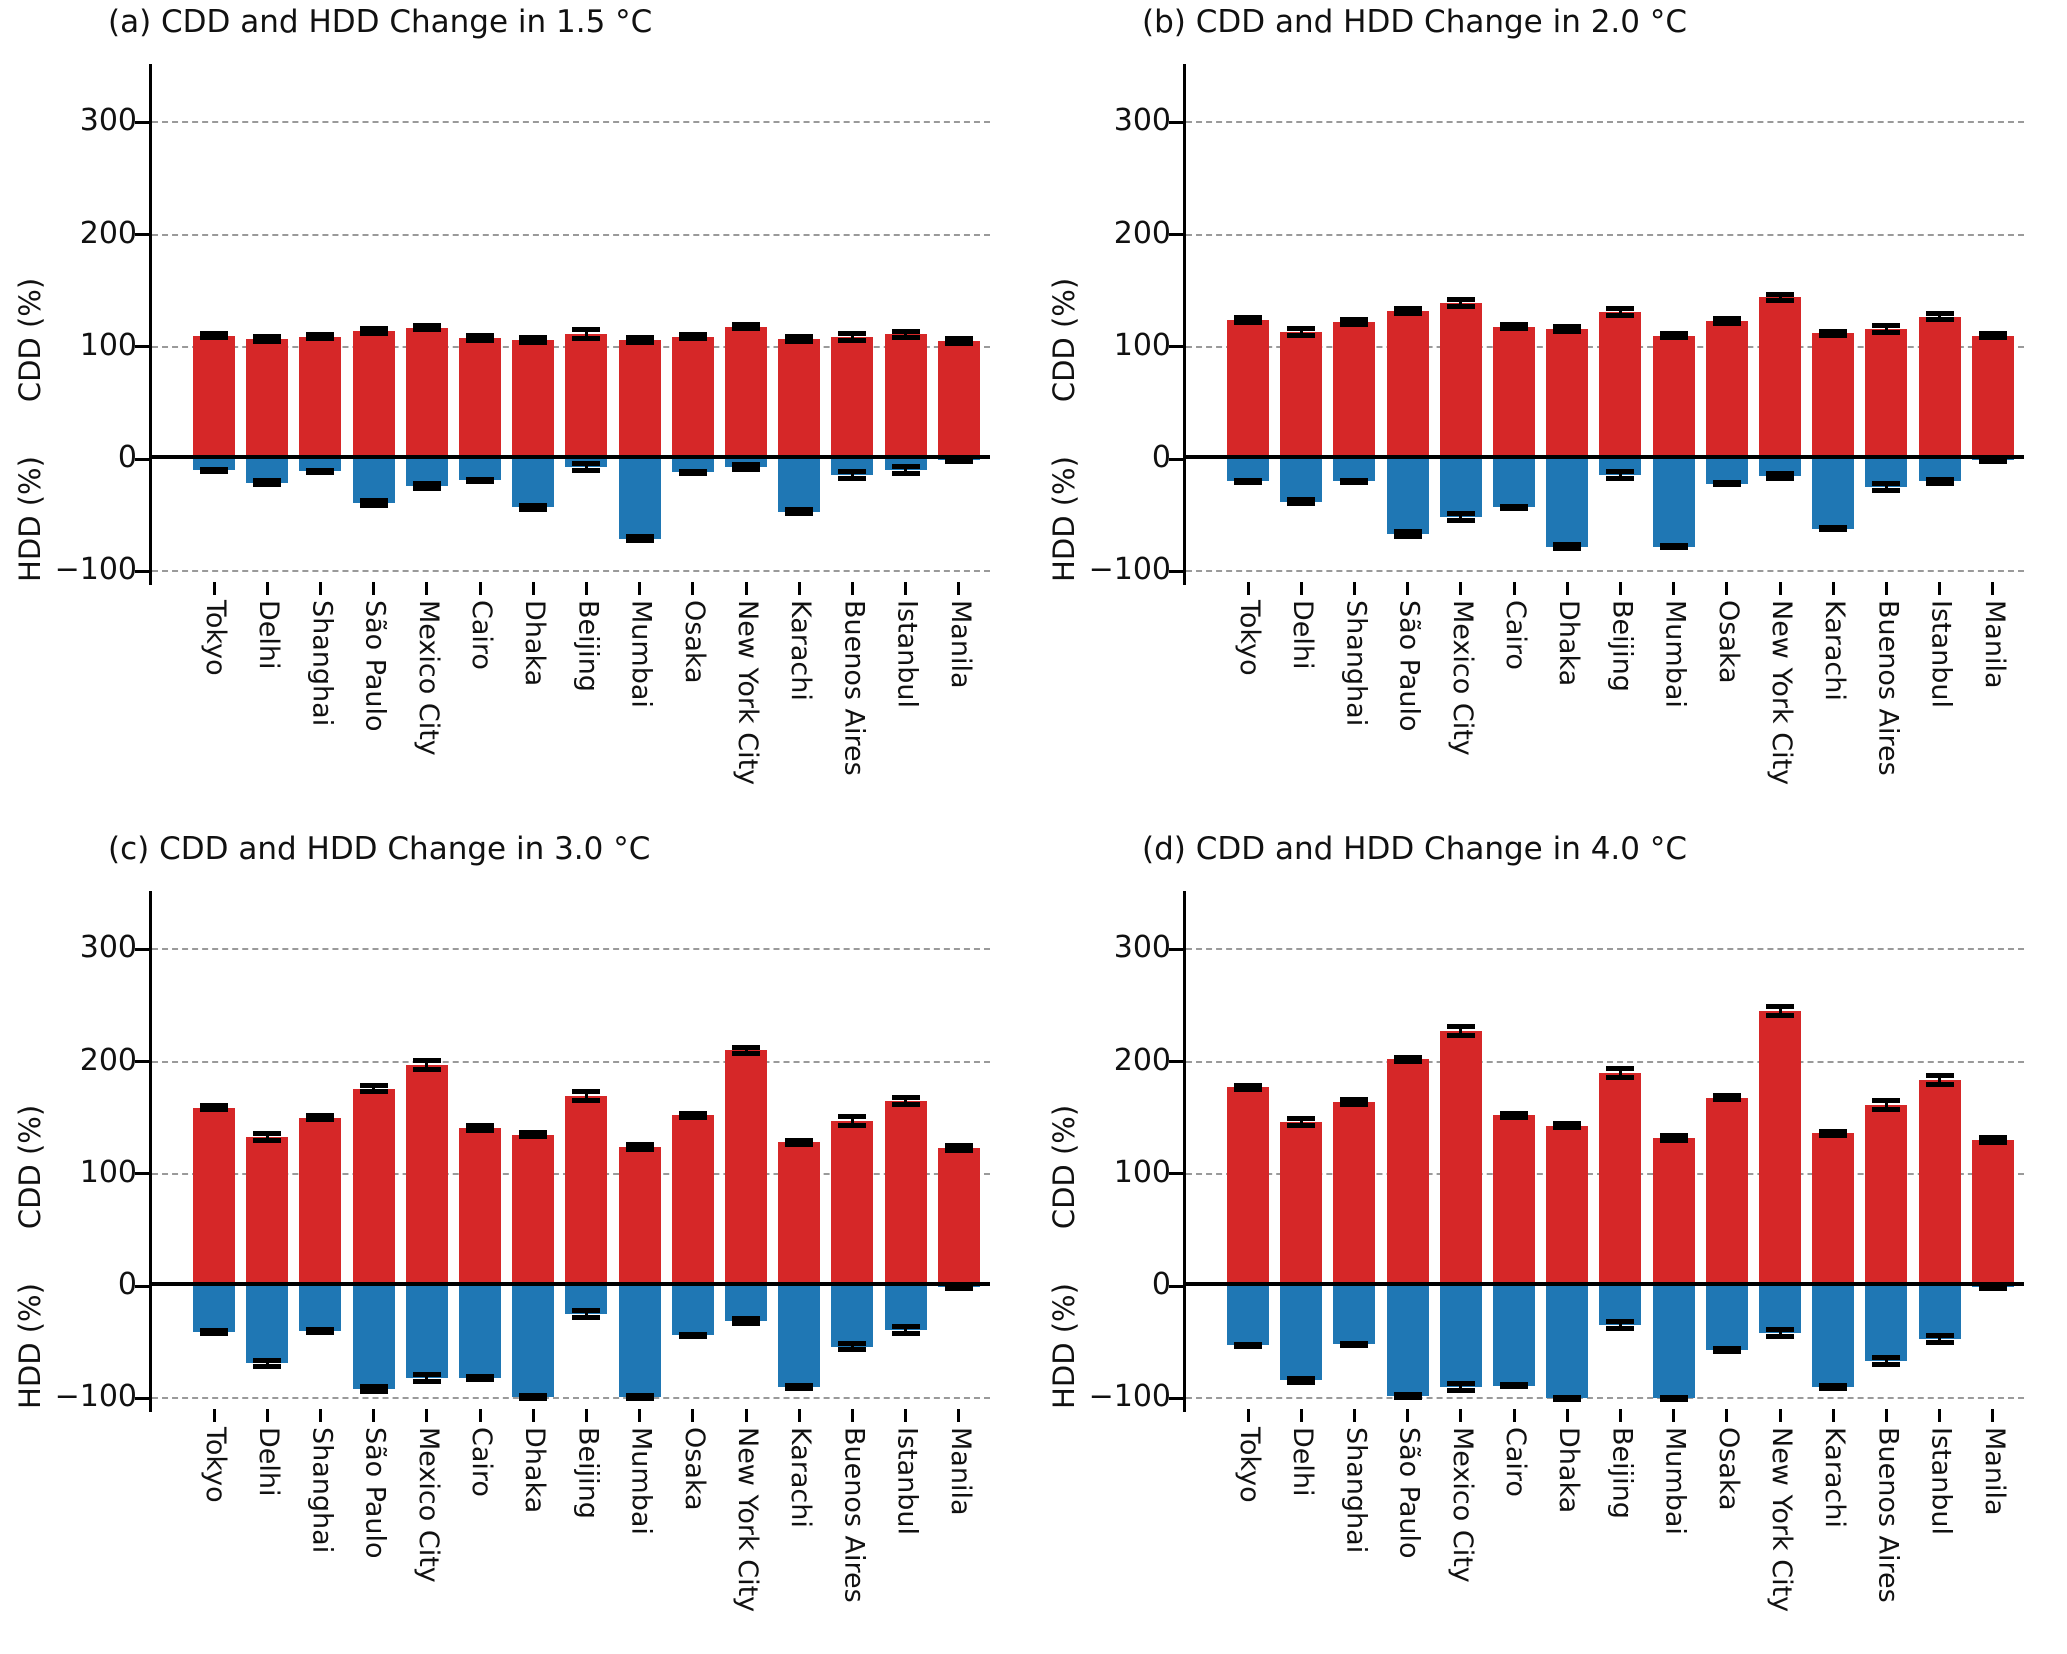 Image resolution: width=2067 pixels, height=1654 pixels. I want to click on x-tick-label-Mumbai: Mumbai, so click(641, 1481).